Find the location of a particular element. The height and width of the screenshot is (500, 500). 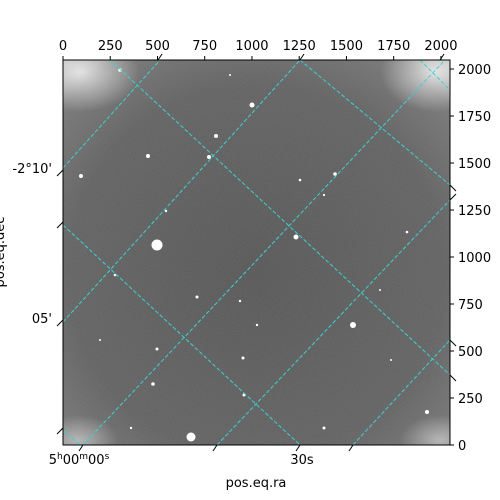

x-tick-label: 1250 is located at coordinates (299, 46).